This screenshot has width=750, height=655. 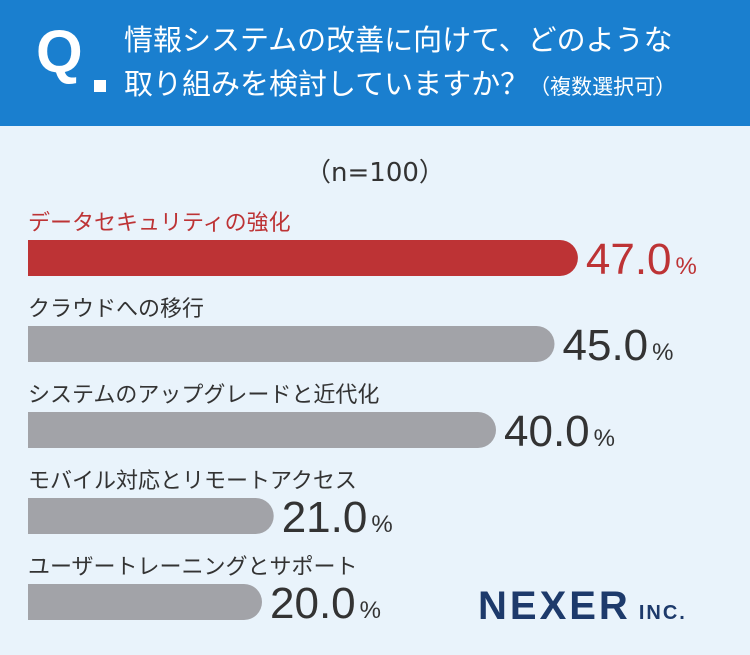 I want to click on question-mark: Q, so click(x=59, y=51).